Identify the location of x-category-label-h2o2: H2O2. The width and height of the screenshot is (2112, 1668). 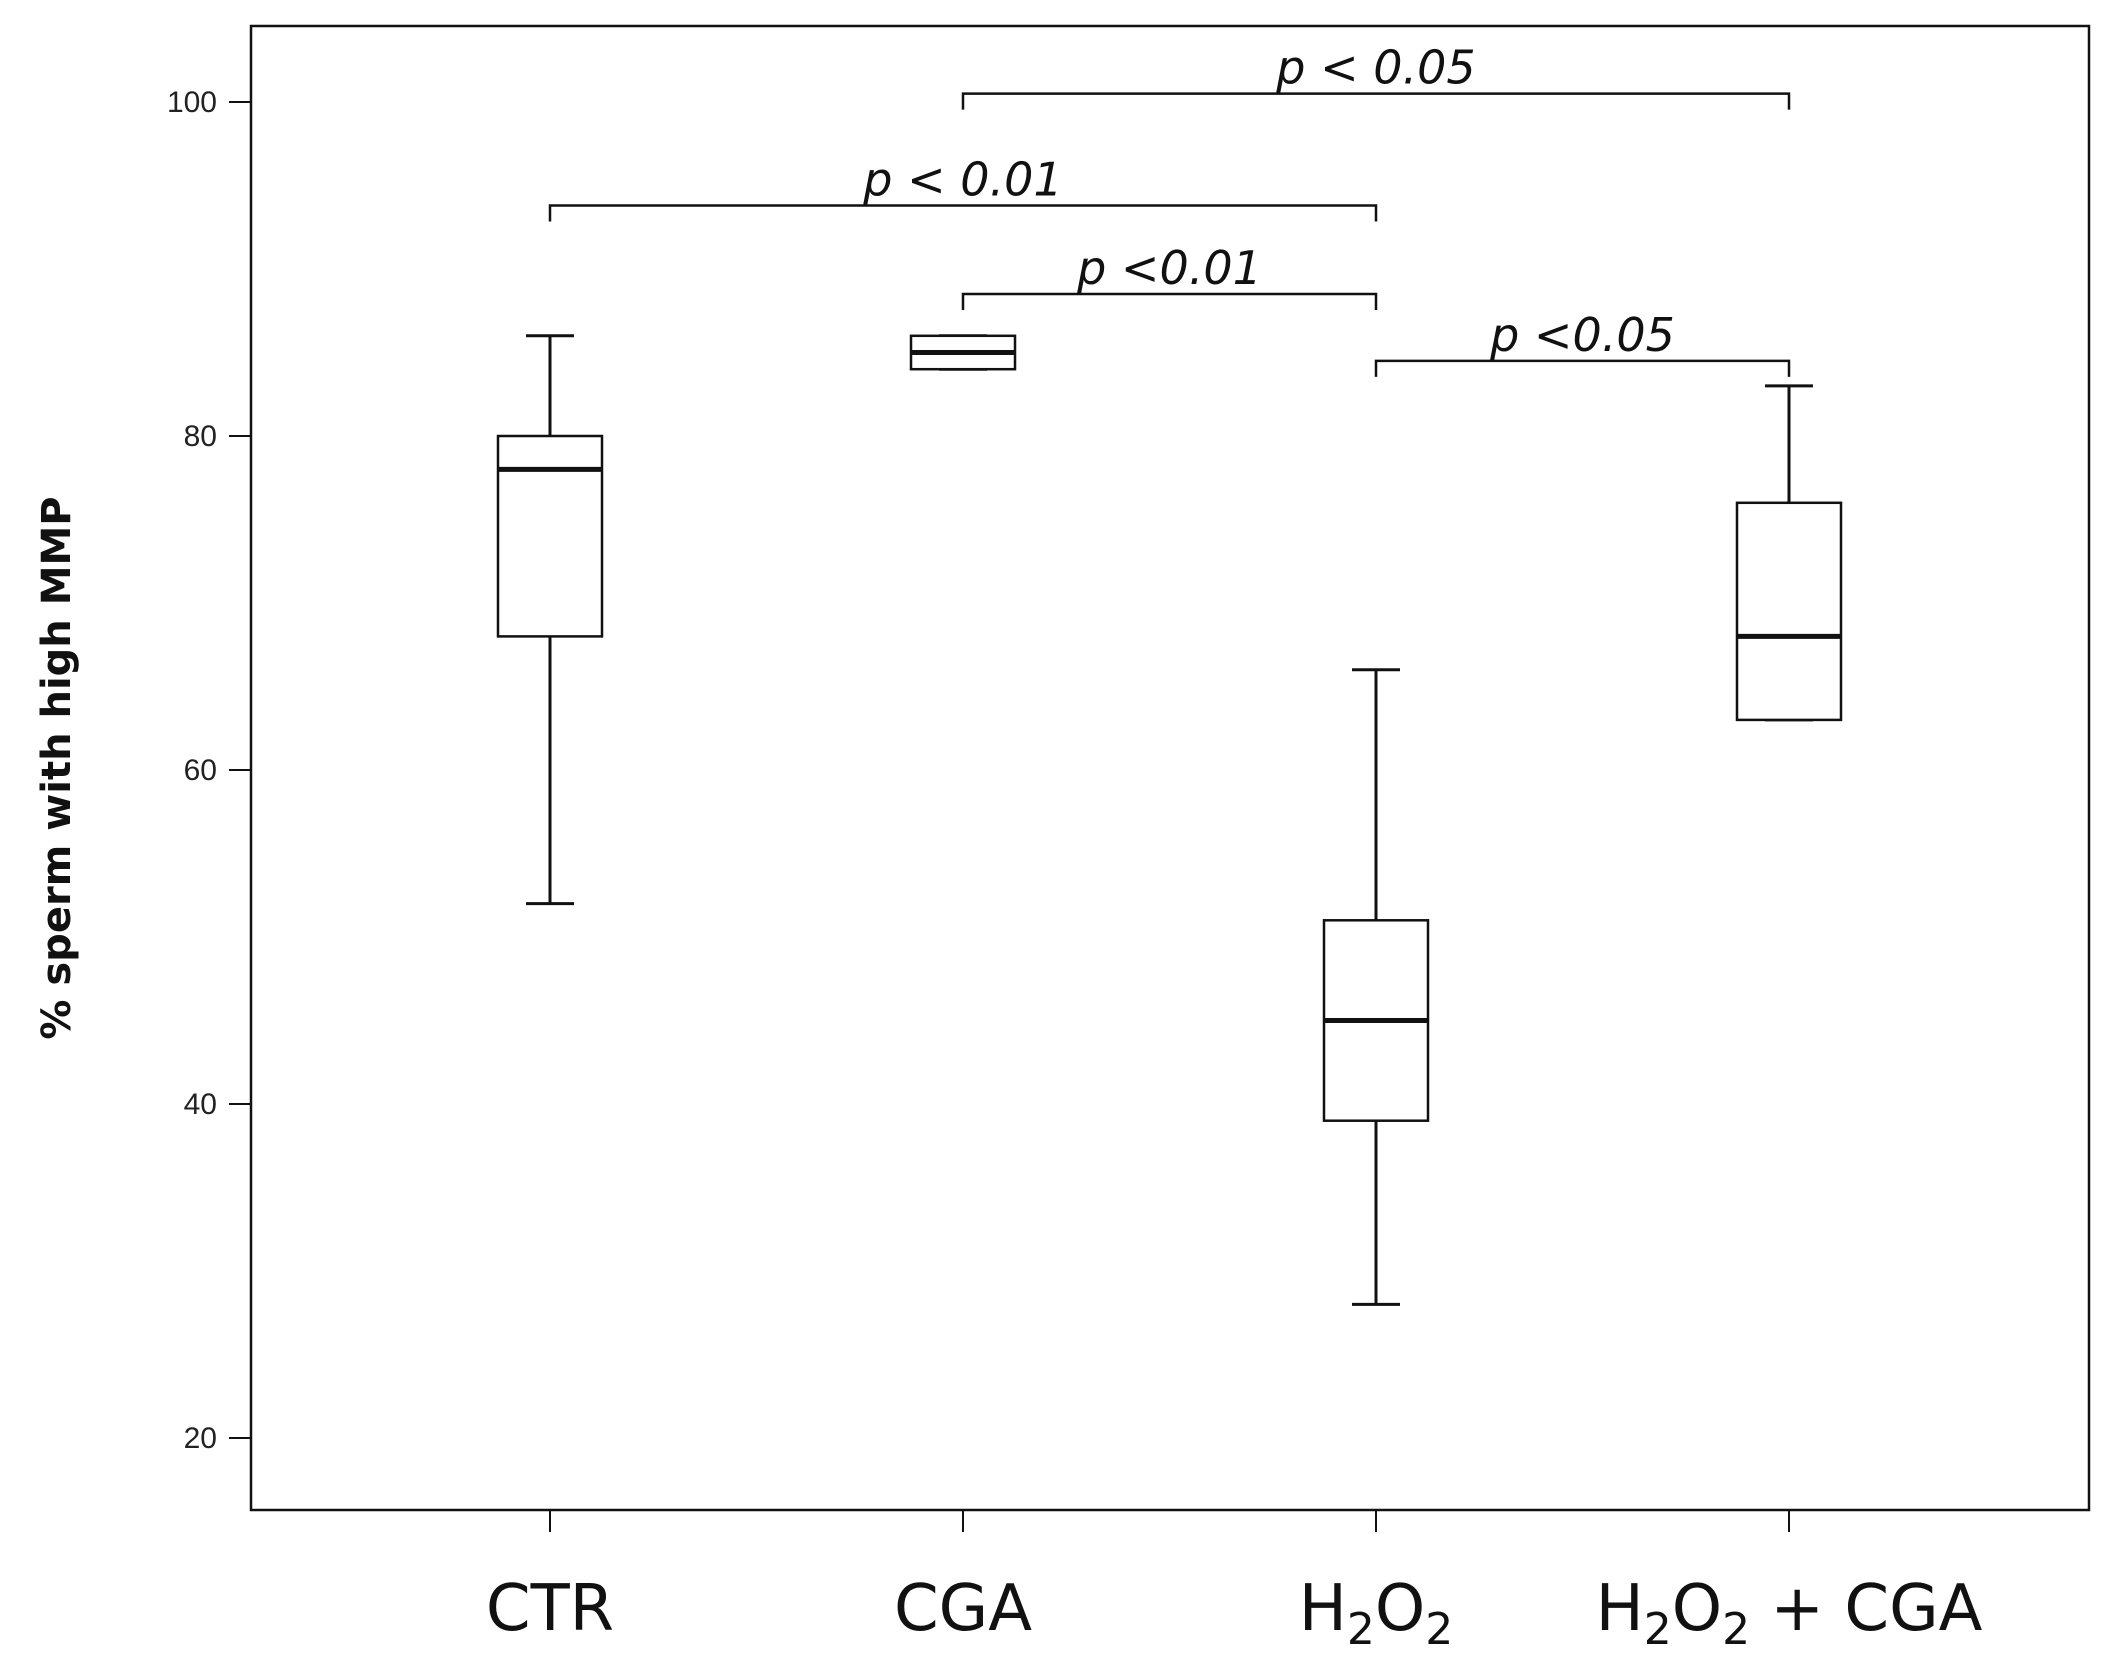
(1376, 1613).